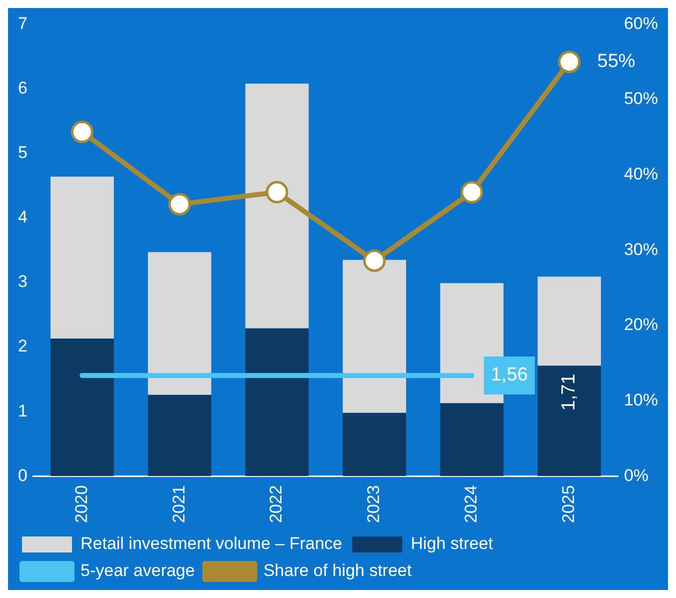 Image resolution: width=676 pixels, height=598 pixels. I want to click on data-label: 1,71, so click(569, 392).